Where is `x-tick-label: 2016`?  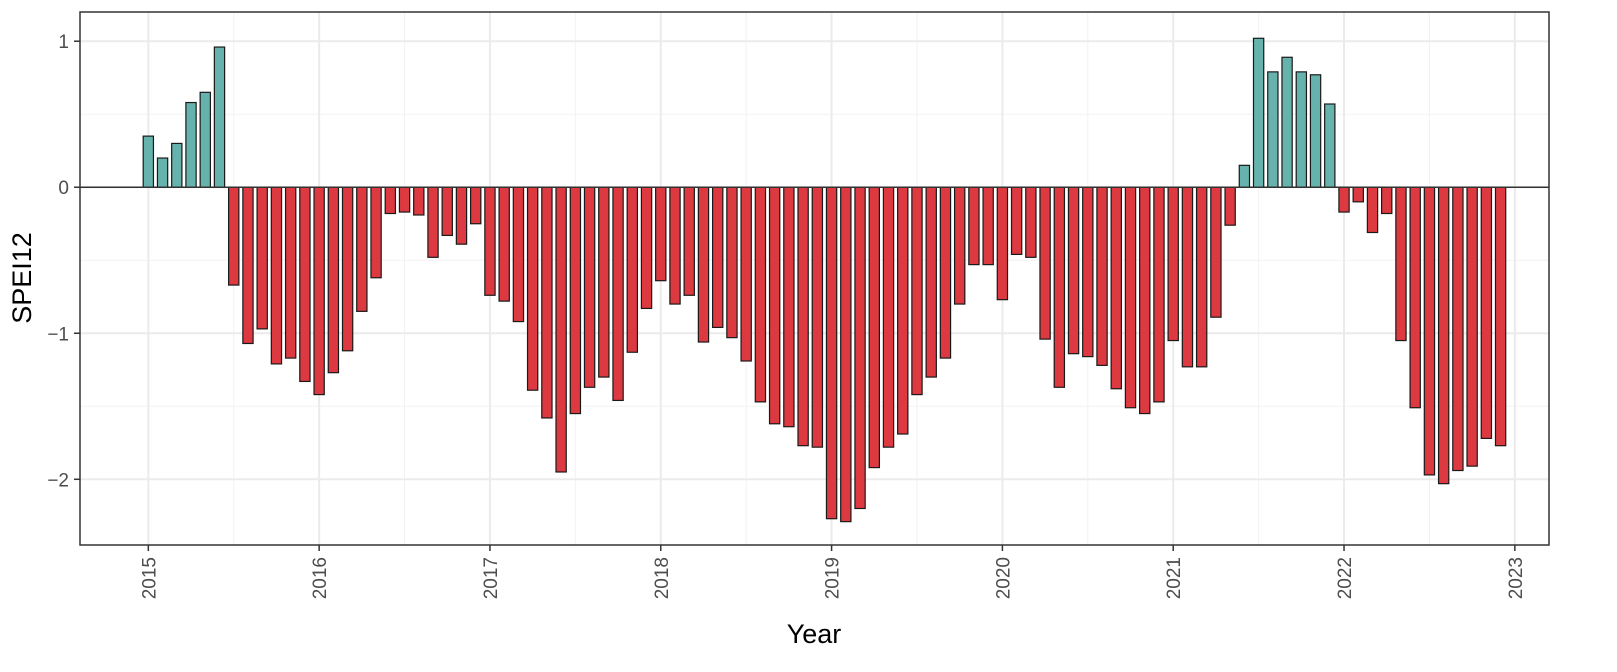
x-tick-label: 2016 is located at coordinates (320, 578).